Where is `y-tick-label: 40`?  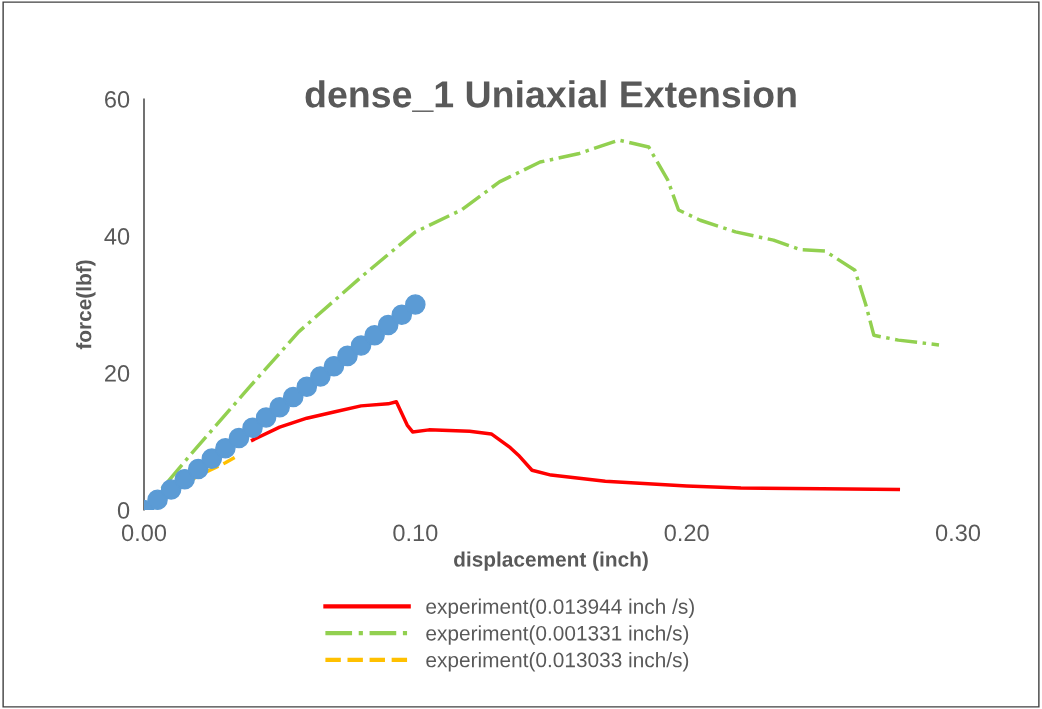 y-tick-label: 40 is located at coordinates (117, 236).